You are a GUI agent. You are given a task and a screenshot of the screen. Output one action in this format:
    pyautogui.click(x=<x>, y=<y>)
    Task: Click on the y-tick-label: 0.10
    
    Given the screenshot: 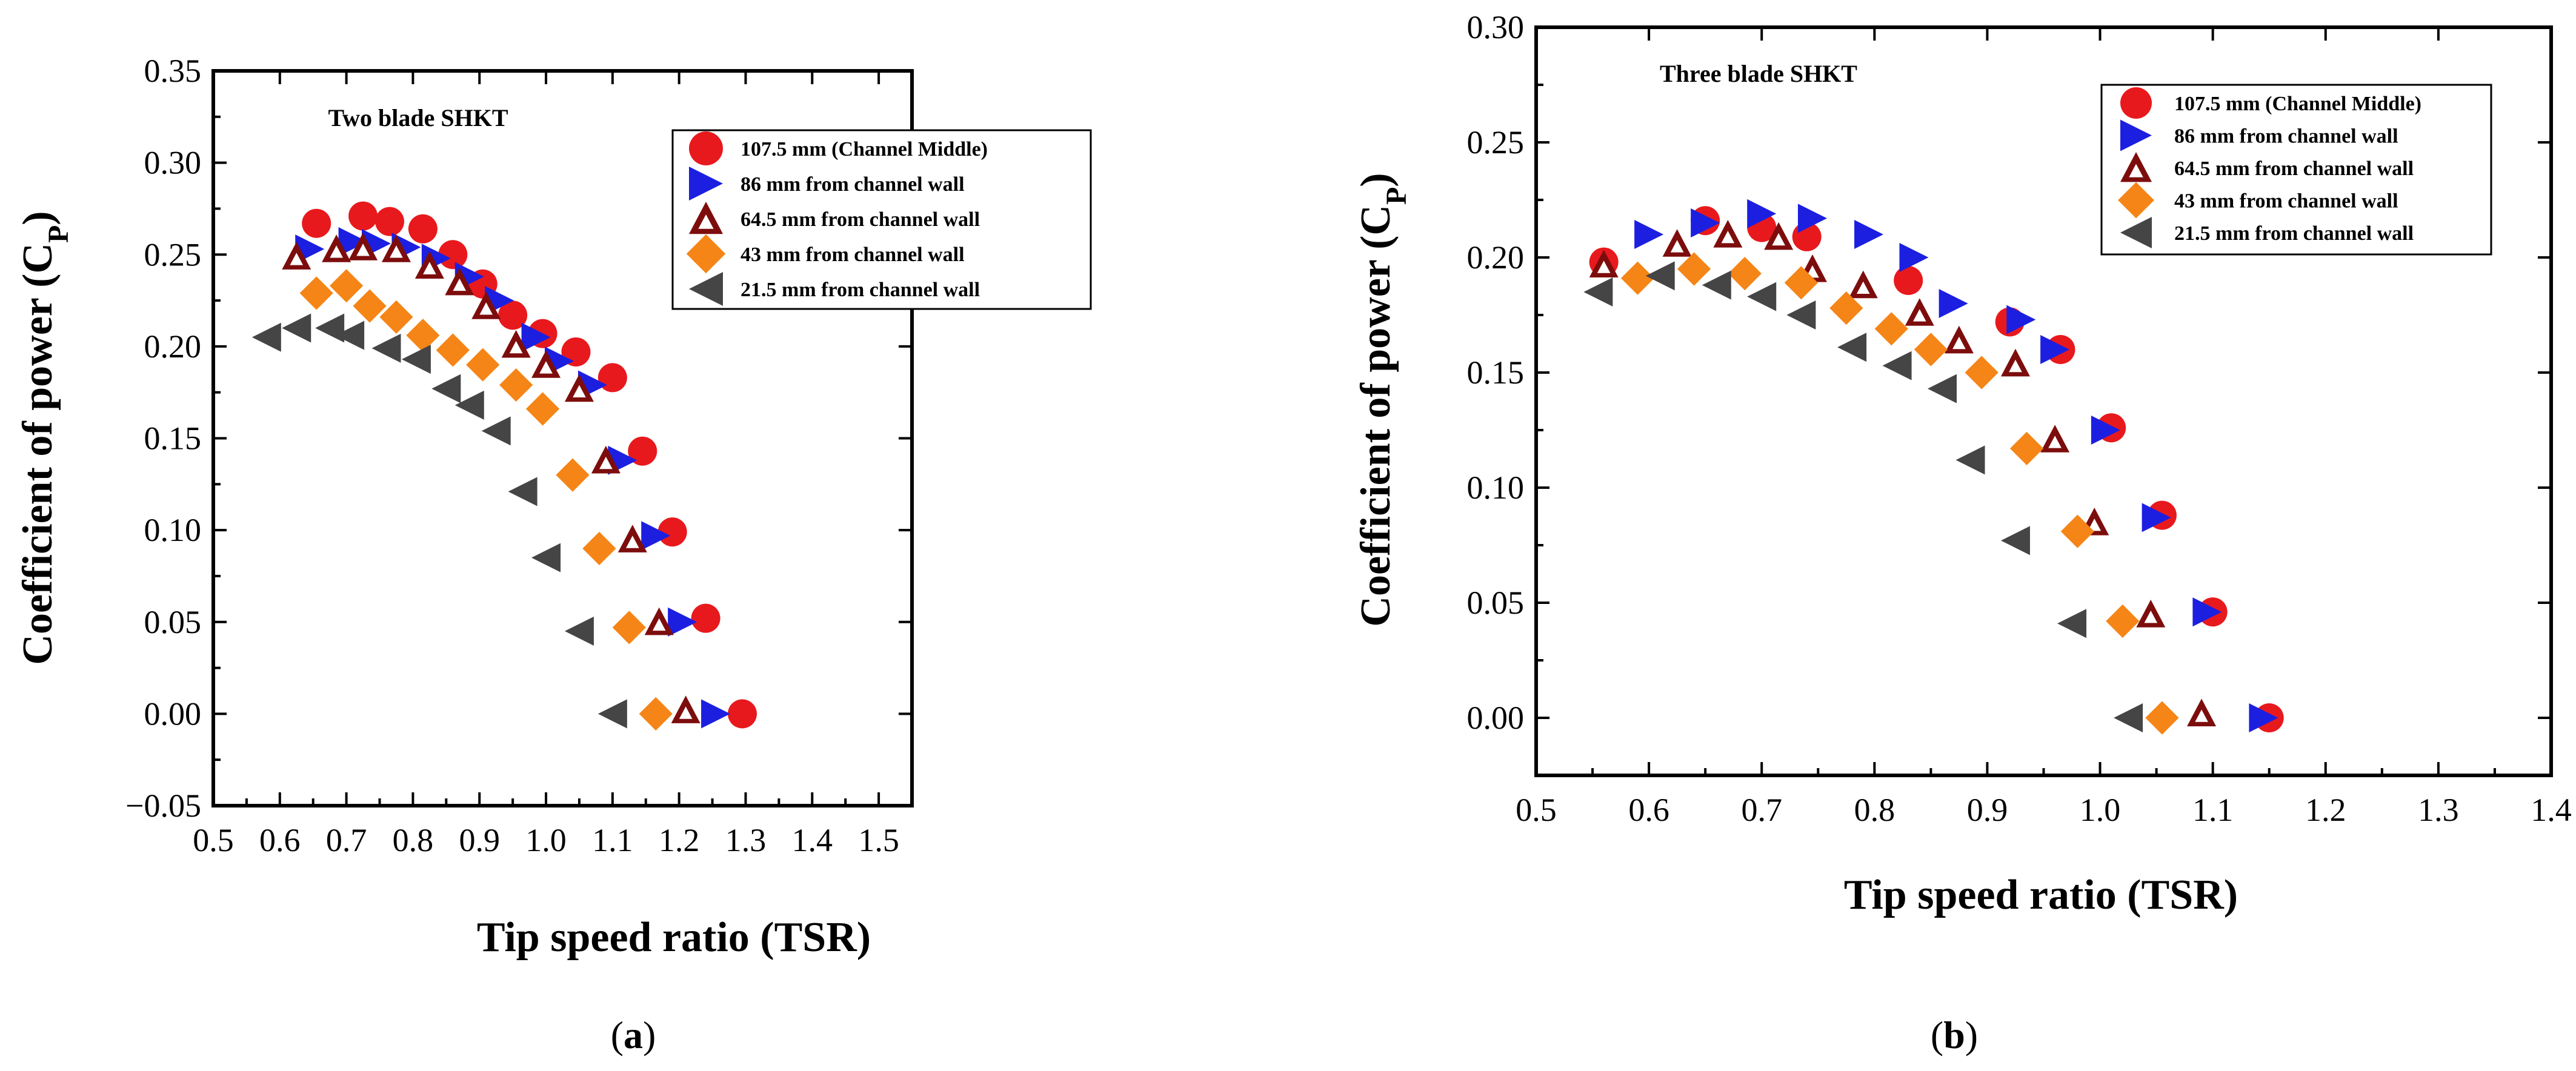 What is the action you would take?
    pyautogui.click(x=1496, y=487)
    